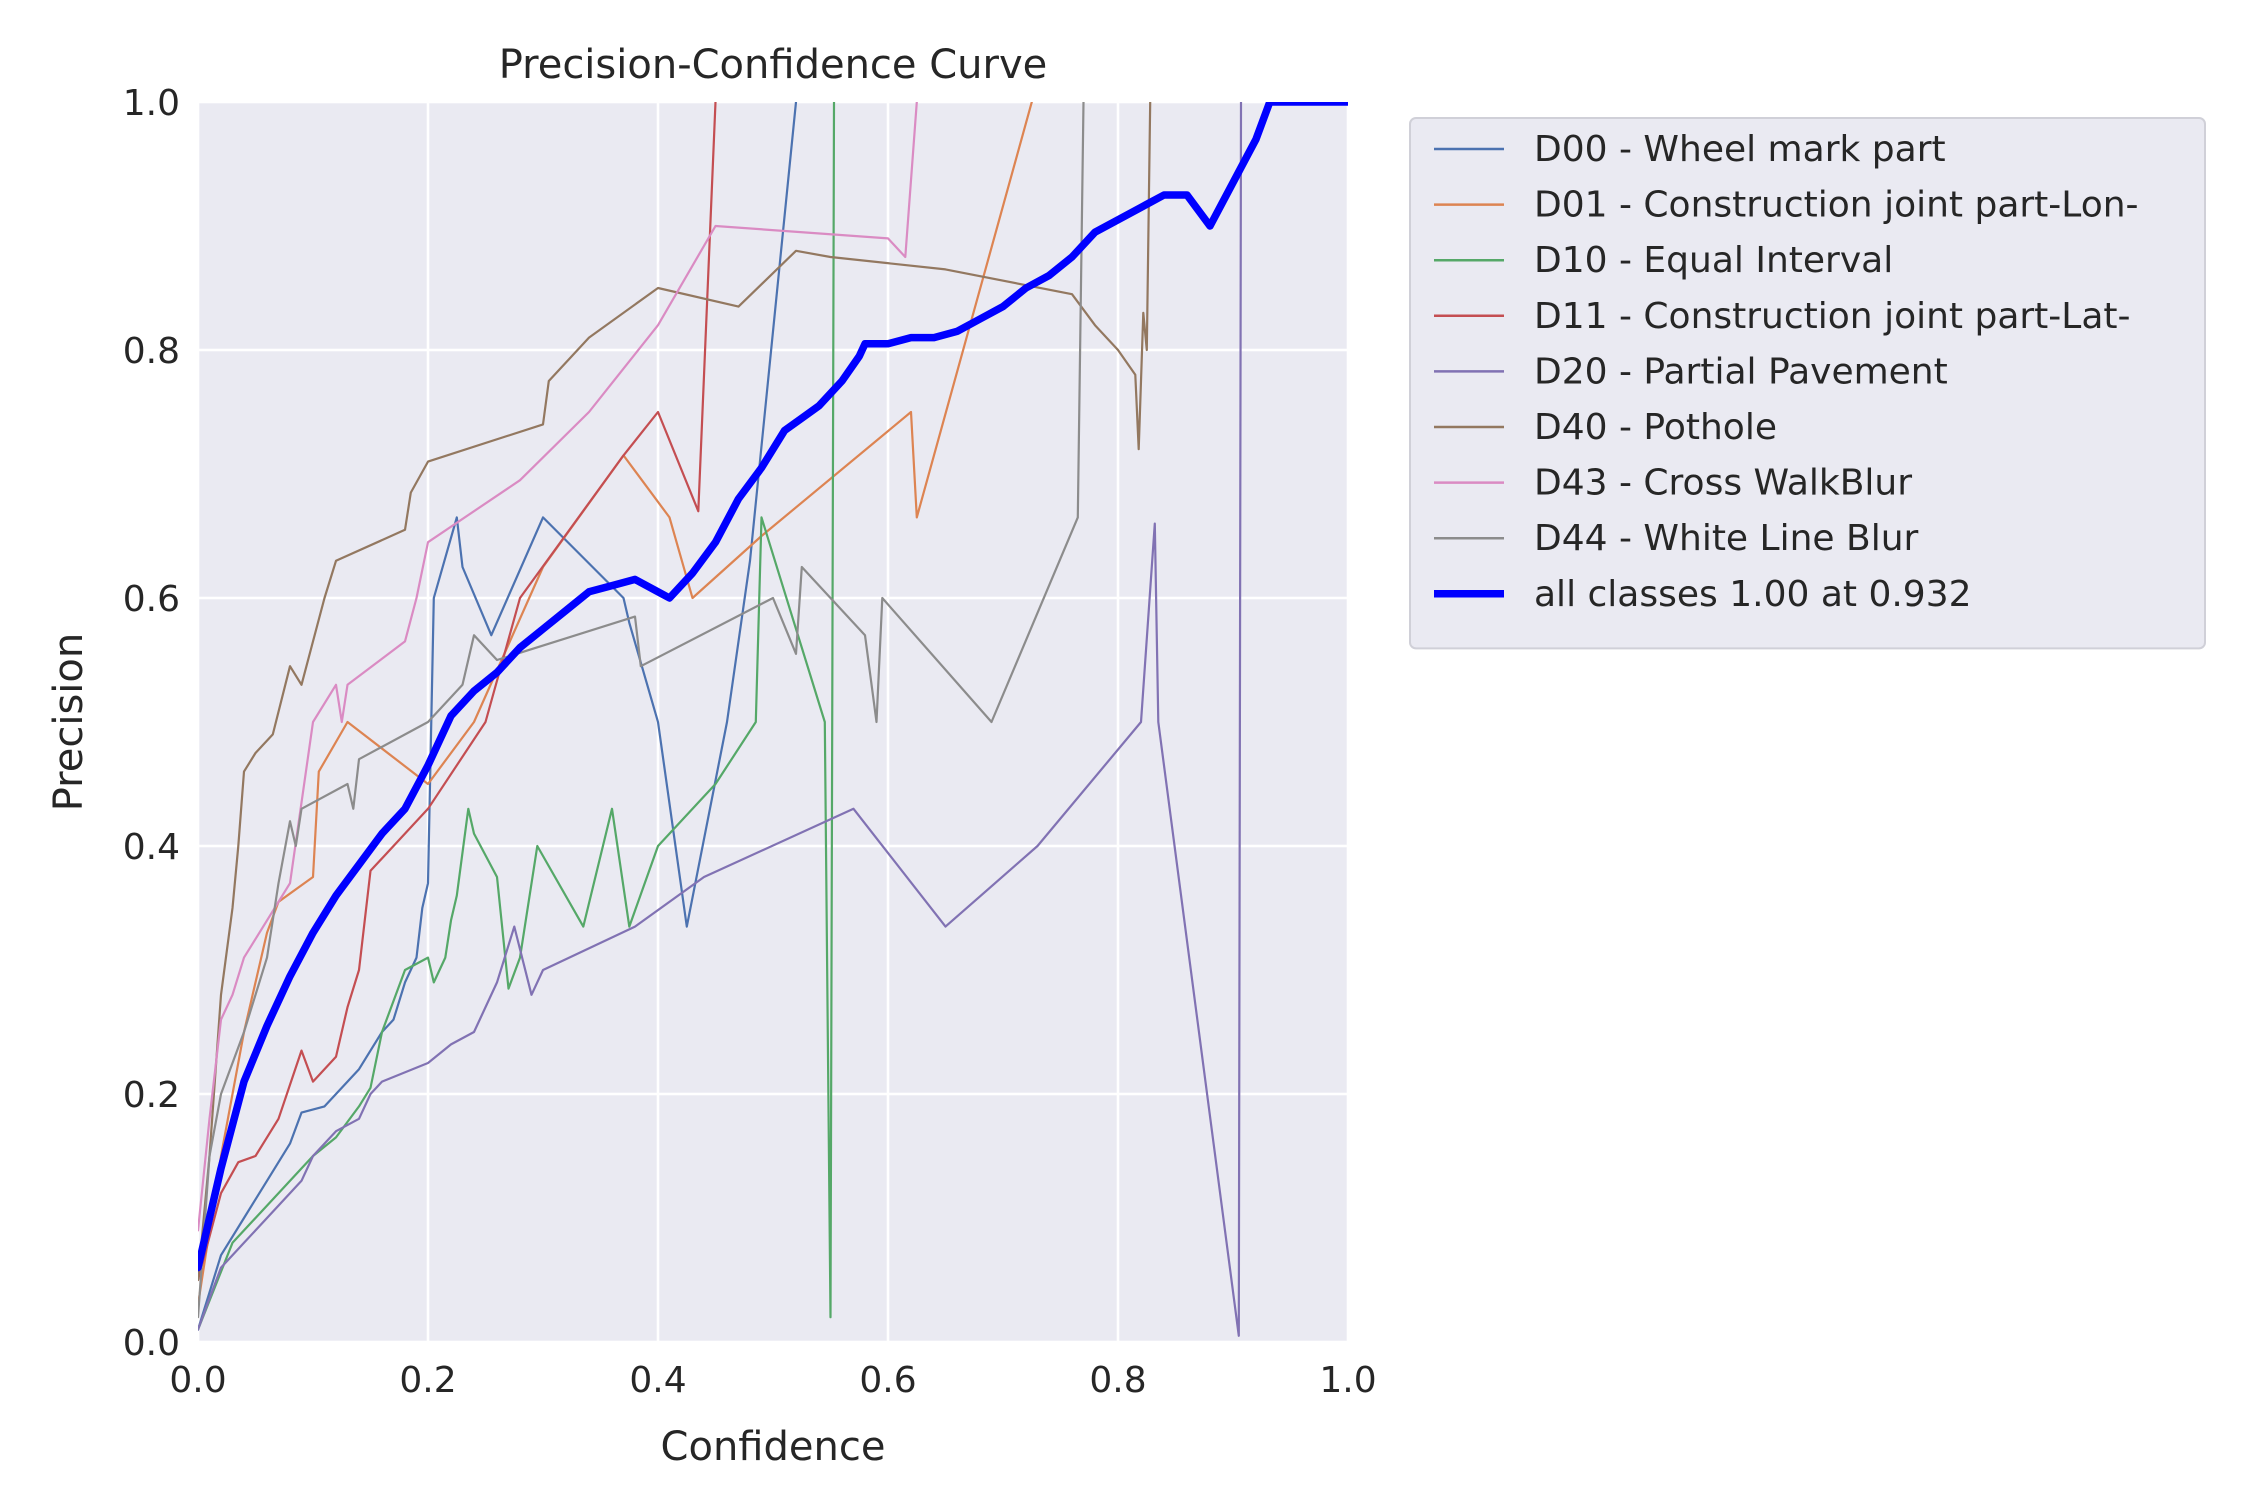  I want to click on legend-box, so click(1807, 383).